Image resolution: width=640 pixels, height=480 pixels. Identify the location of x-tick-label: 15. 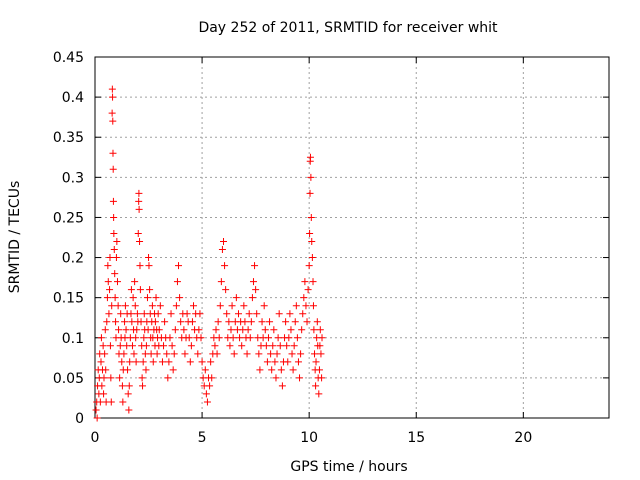
(416, 438).